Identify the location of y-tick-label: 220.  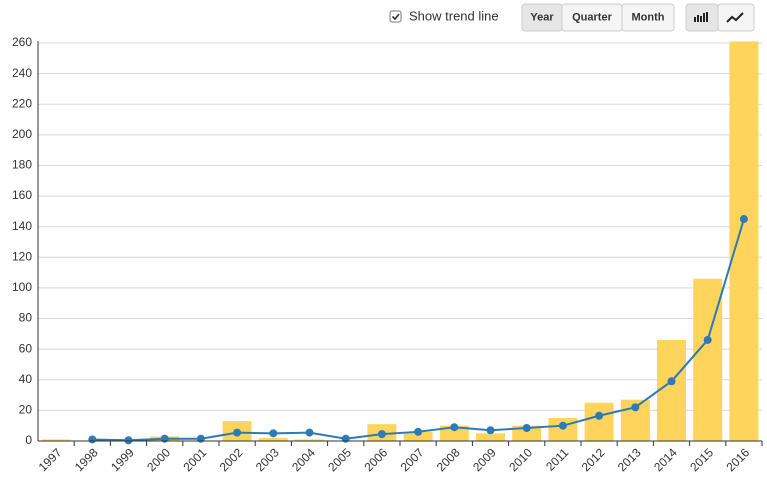
(22, 103).